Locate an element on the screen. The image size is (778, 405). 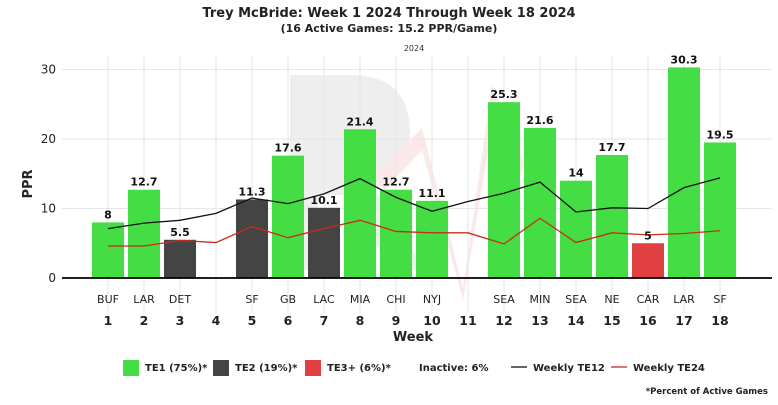
week-tick-label: 13 is located at coordinates (539, 320).